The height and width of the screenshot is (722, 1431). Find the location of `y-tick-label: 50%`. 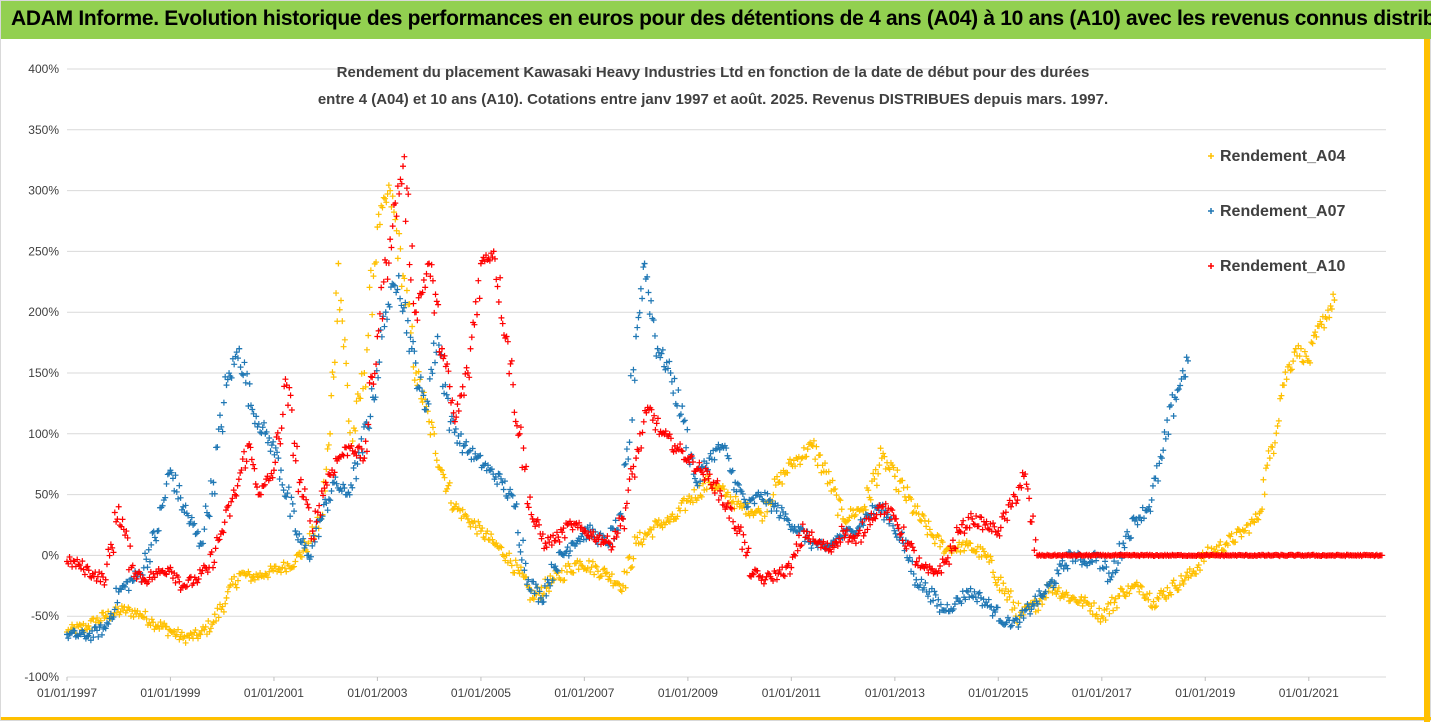

y-tick-label: 50% is located at coordinates (47, 495).